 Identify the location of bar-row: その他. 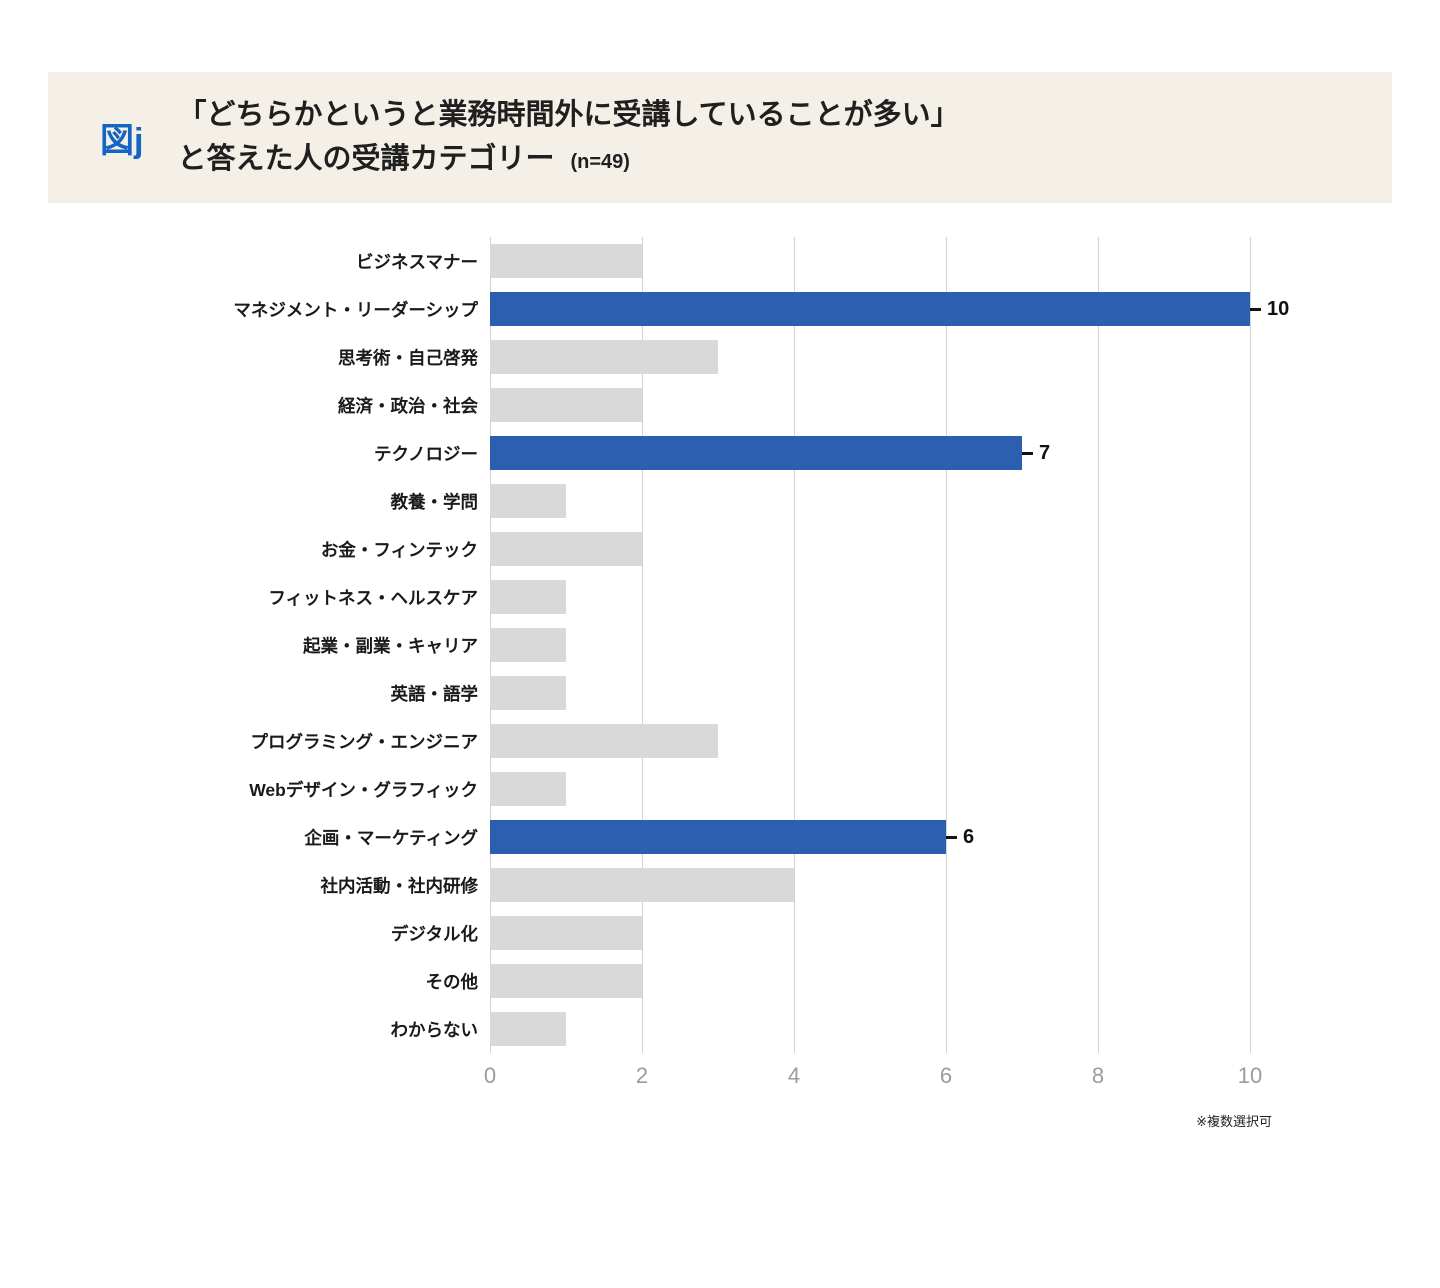
(670, 981).